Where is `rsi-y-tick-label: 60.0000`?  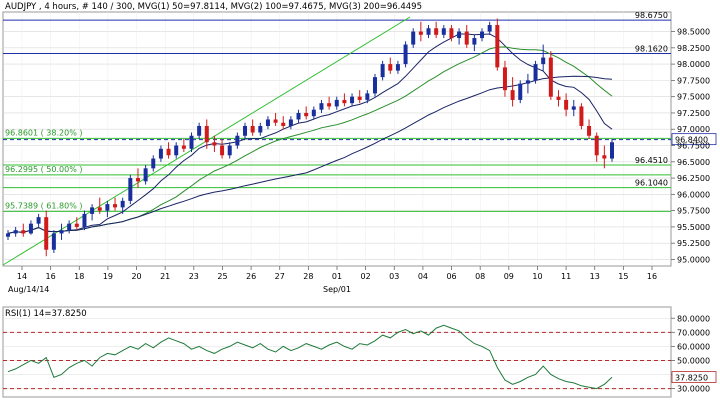
rsi-y-tick-label: 60.0000 is located at coordinates (693, 346).